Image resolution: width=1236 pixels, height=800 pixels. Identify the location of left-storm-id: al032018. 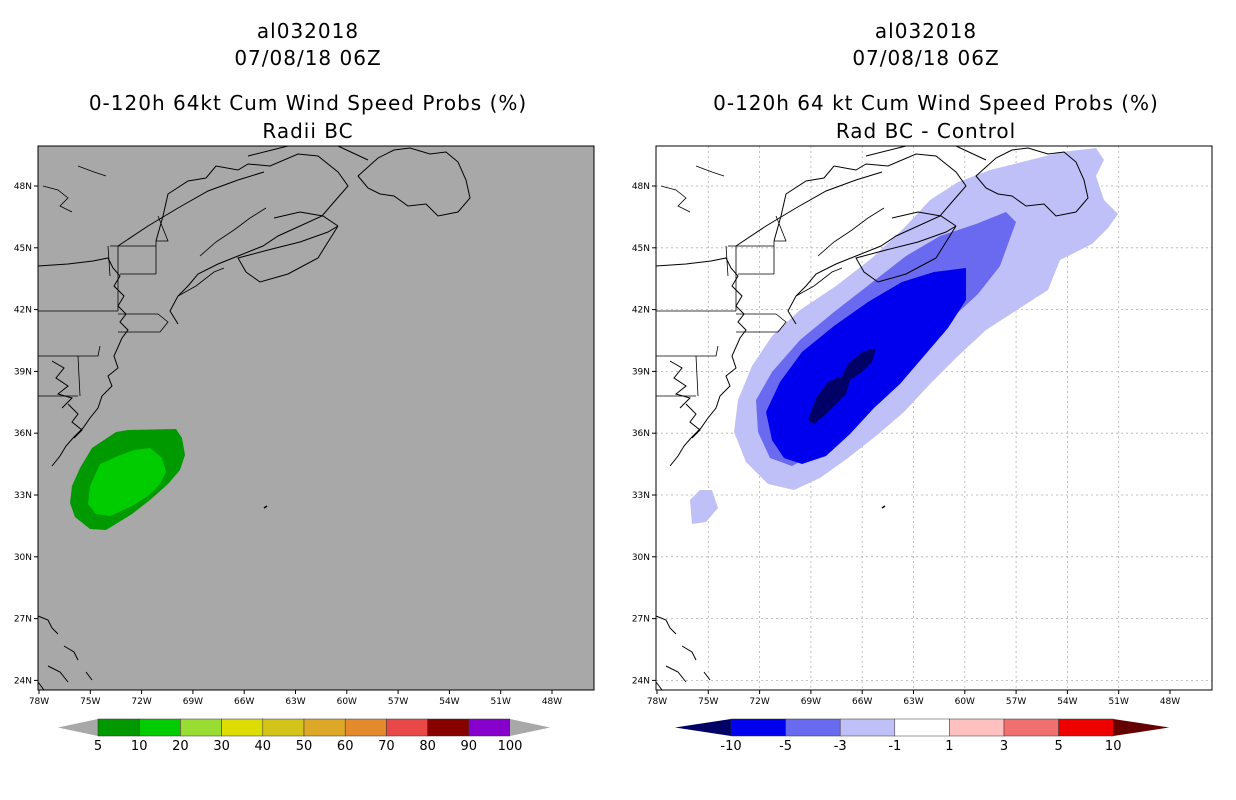
(308, 31).